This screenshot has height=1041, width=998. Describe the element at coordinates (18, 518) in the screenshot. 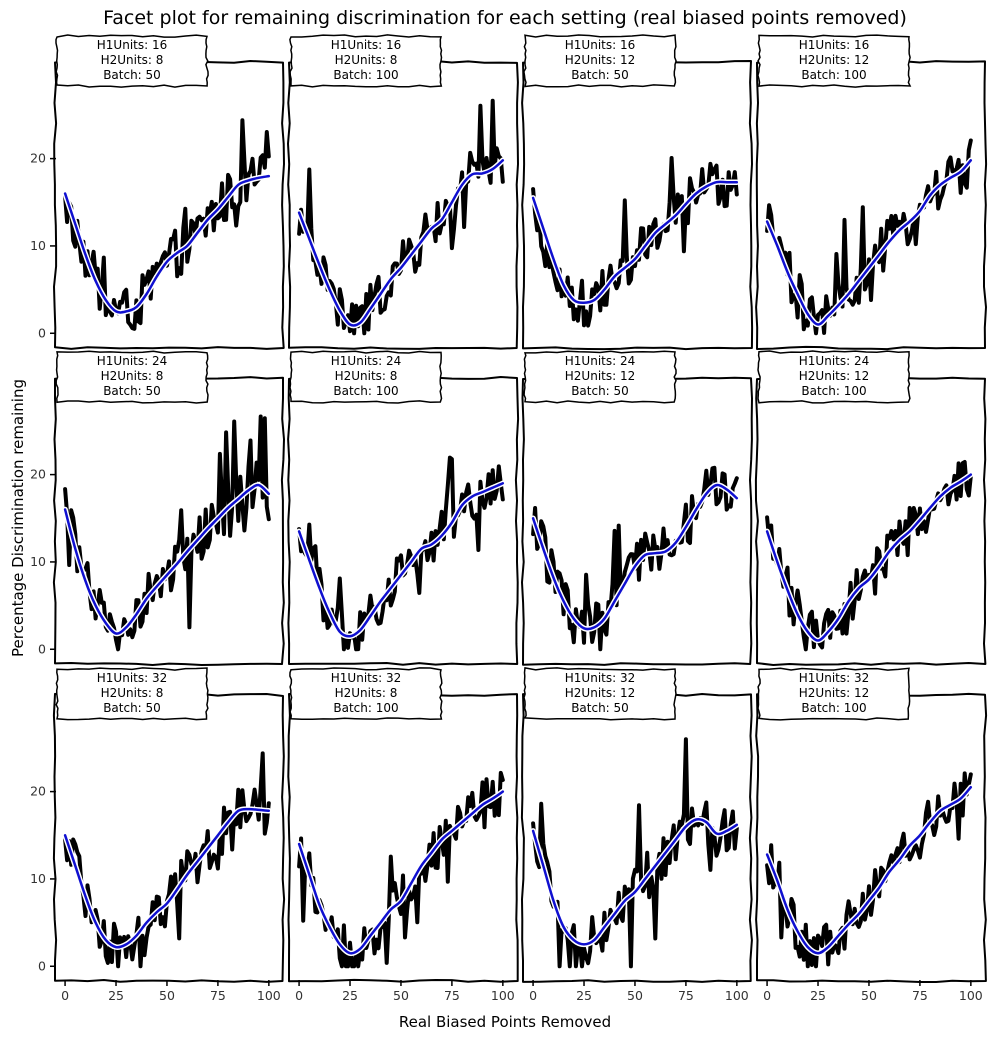

I see `y-axis-label: Percentage Discrimination remaining` at that location.